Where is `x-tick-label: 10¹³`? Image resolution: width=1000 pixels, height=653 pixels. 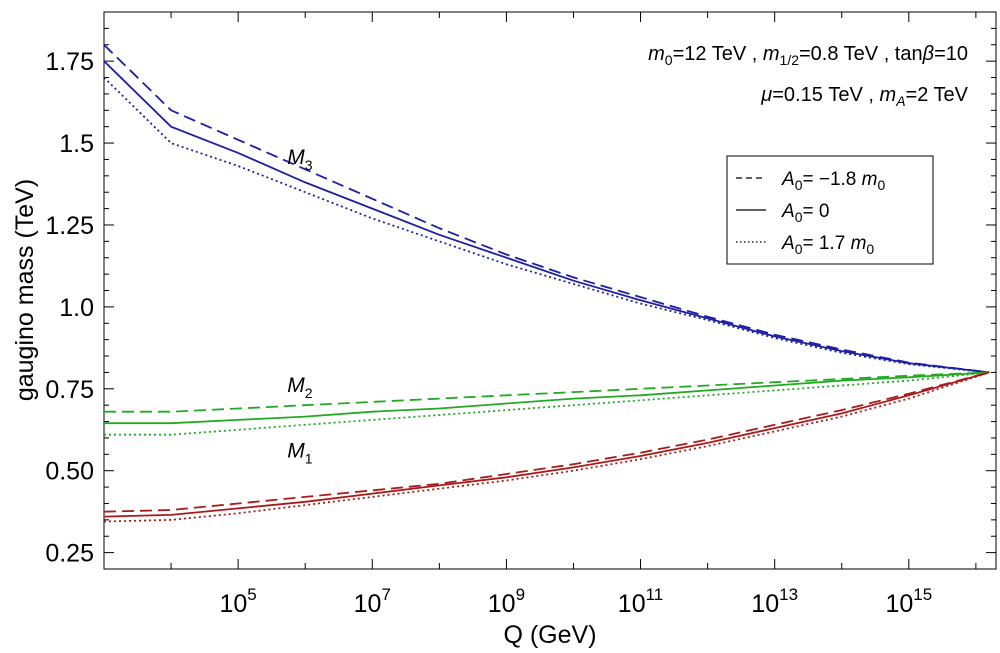 x-tick-label: 10¹³ is located at coordinates (774, 601).